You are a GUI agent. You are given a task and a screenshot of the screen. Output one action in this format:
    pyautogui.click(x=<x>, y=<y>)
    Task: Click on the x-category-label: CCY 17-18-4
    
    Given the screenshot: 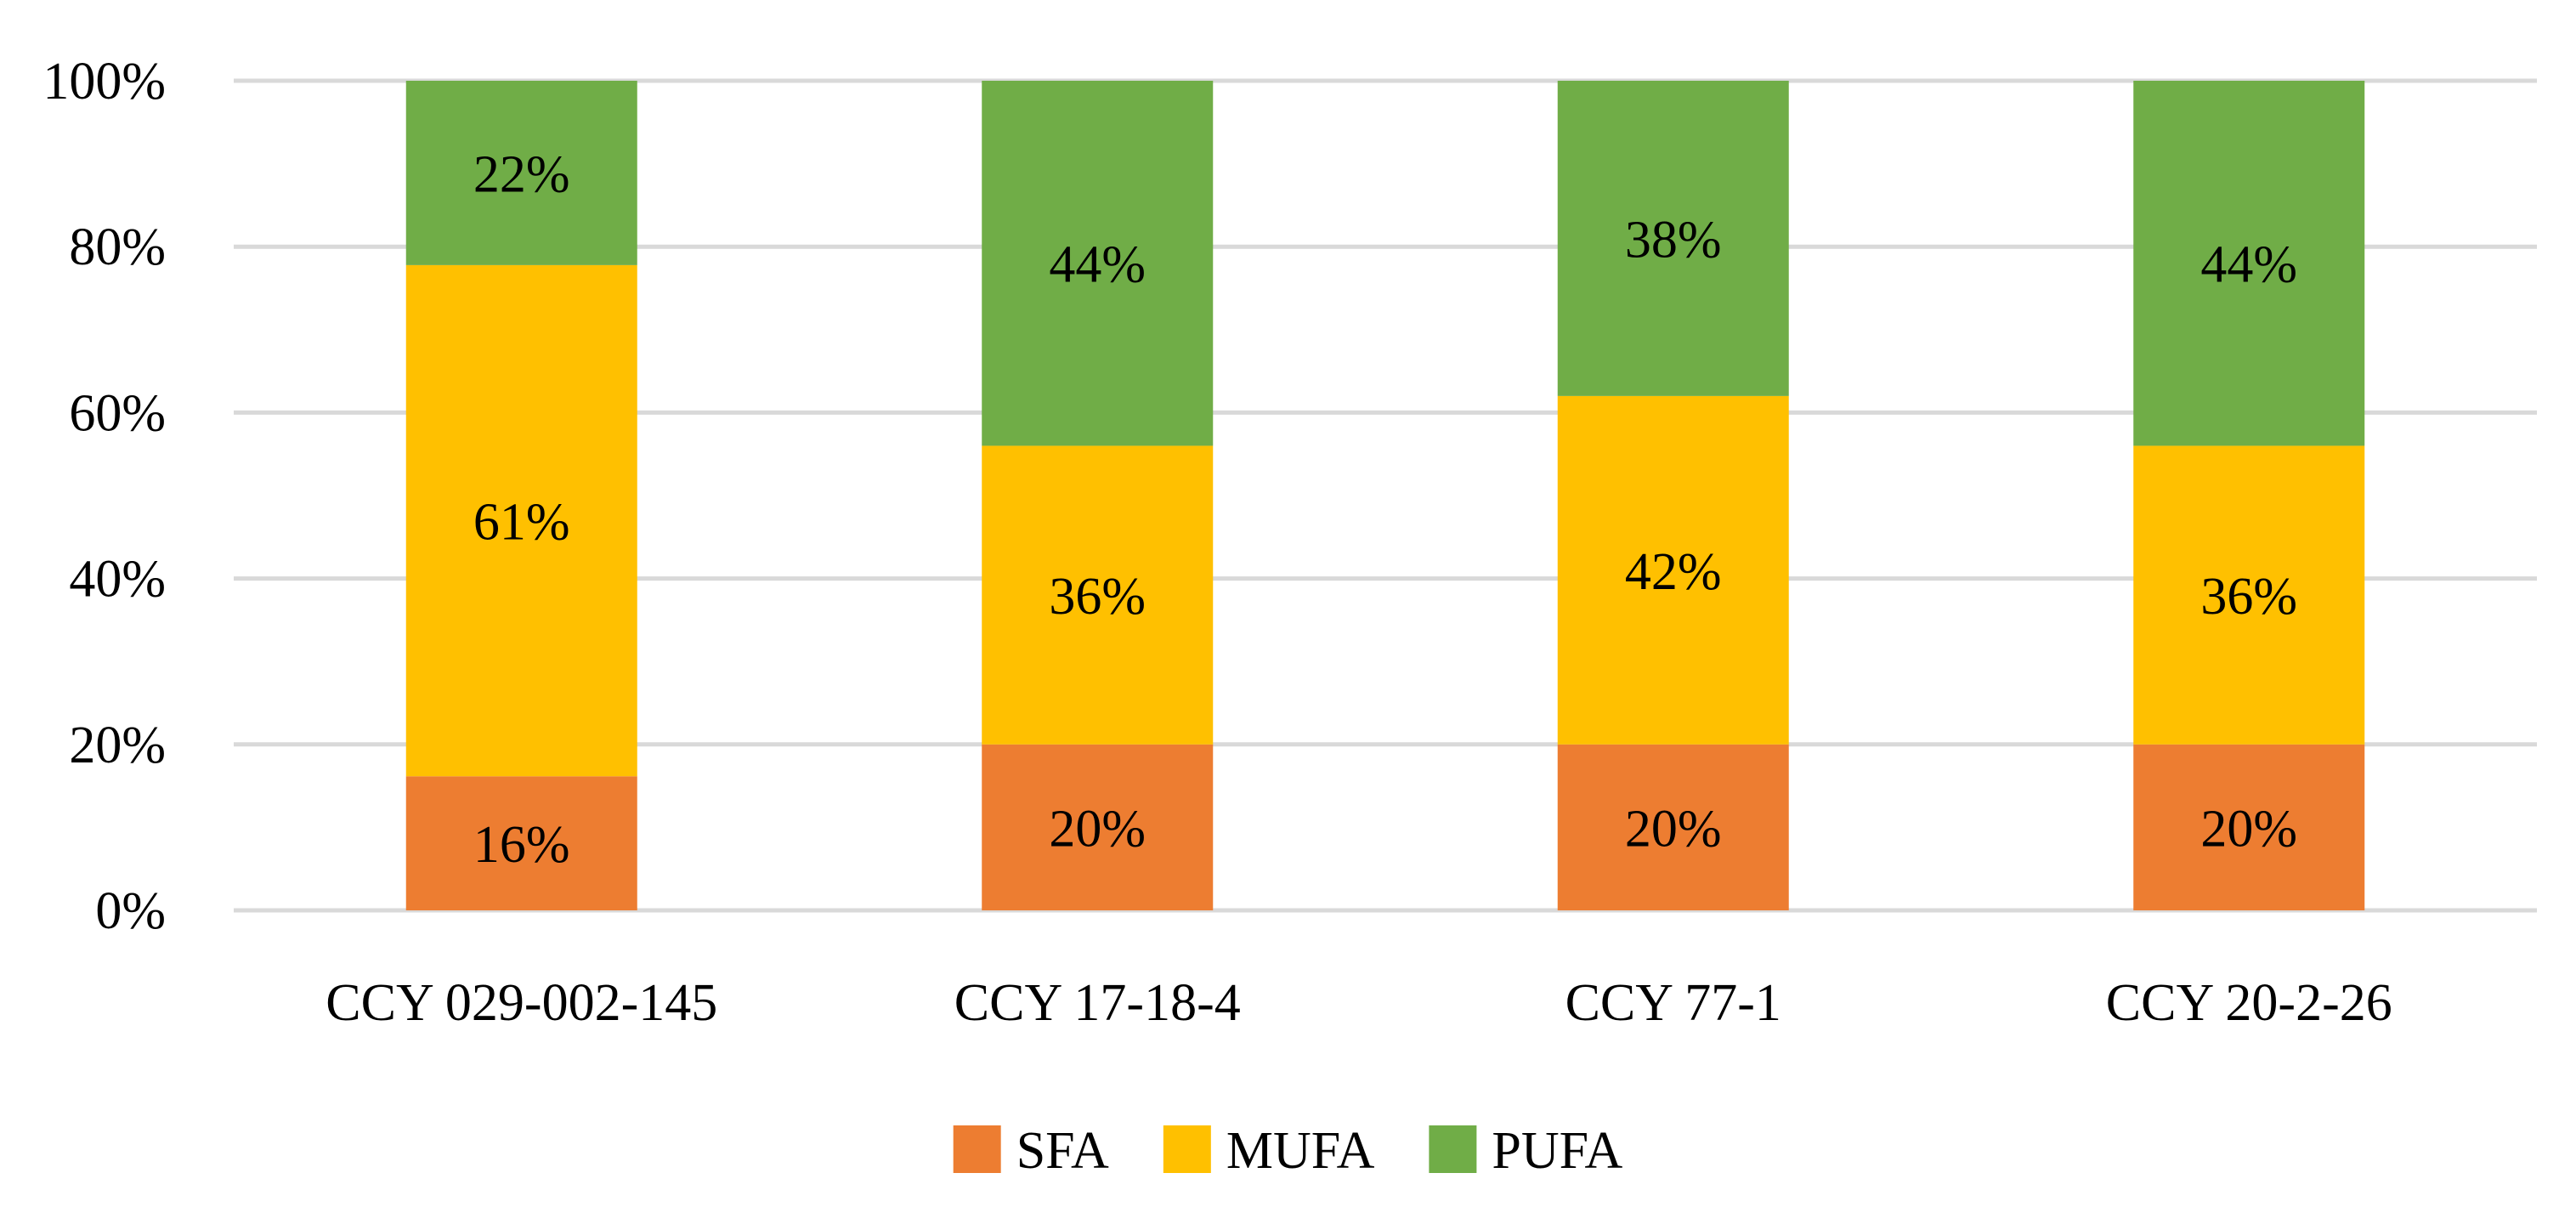 What is the action you would take?
    pyautogui.click(x=1097, y=1003)
    